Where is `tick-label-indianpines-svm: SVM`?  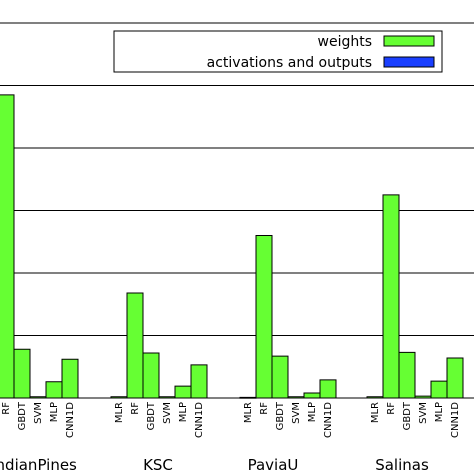 tick-label-indianpines-svm: SVM is located at coordinates (38, 413).